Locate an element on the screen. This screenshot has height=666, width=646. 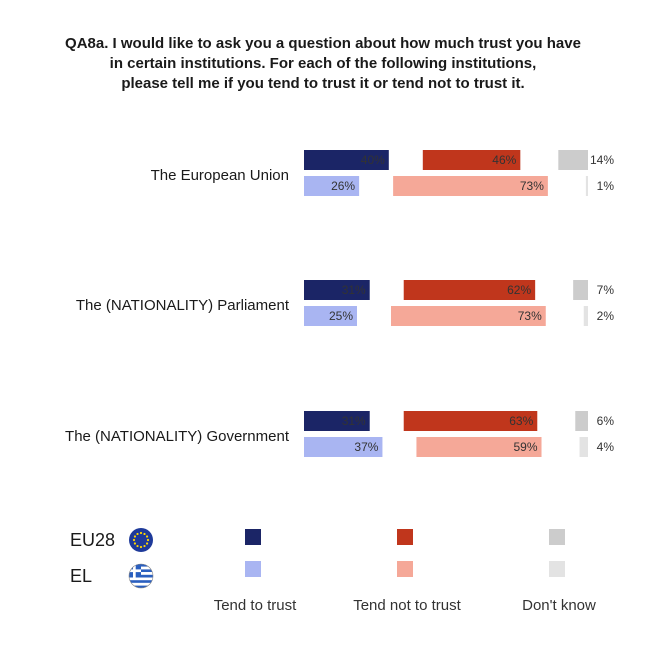
data-label: 63% is located at coordinates (521, 421).